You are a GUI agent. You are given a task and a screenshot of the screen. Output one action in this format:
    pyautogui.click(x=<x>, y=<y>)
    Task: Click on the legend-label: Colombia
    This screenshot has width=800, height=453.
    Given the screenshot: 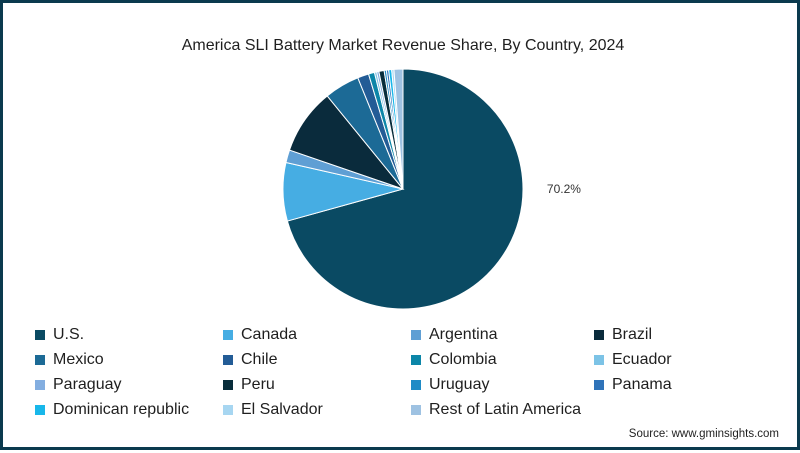 What is the action you would take?
    pyautogui.click(x=463, y=359)
    